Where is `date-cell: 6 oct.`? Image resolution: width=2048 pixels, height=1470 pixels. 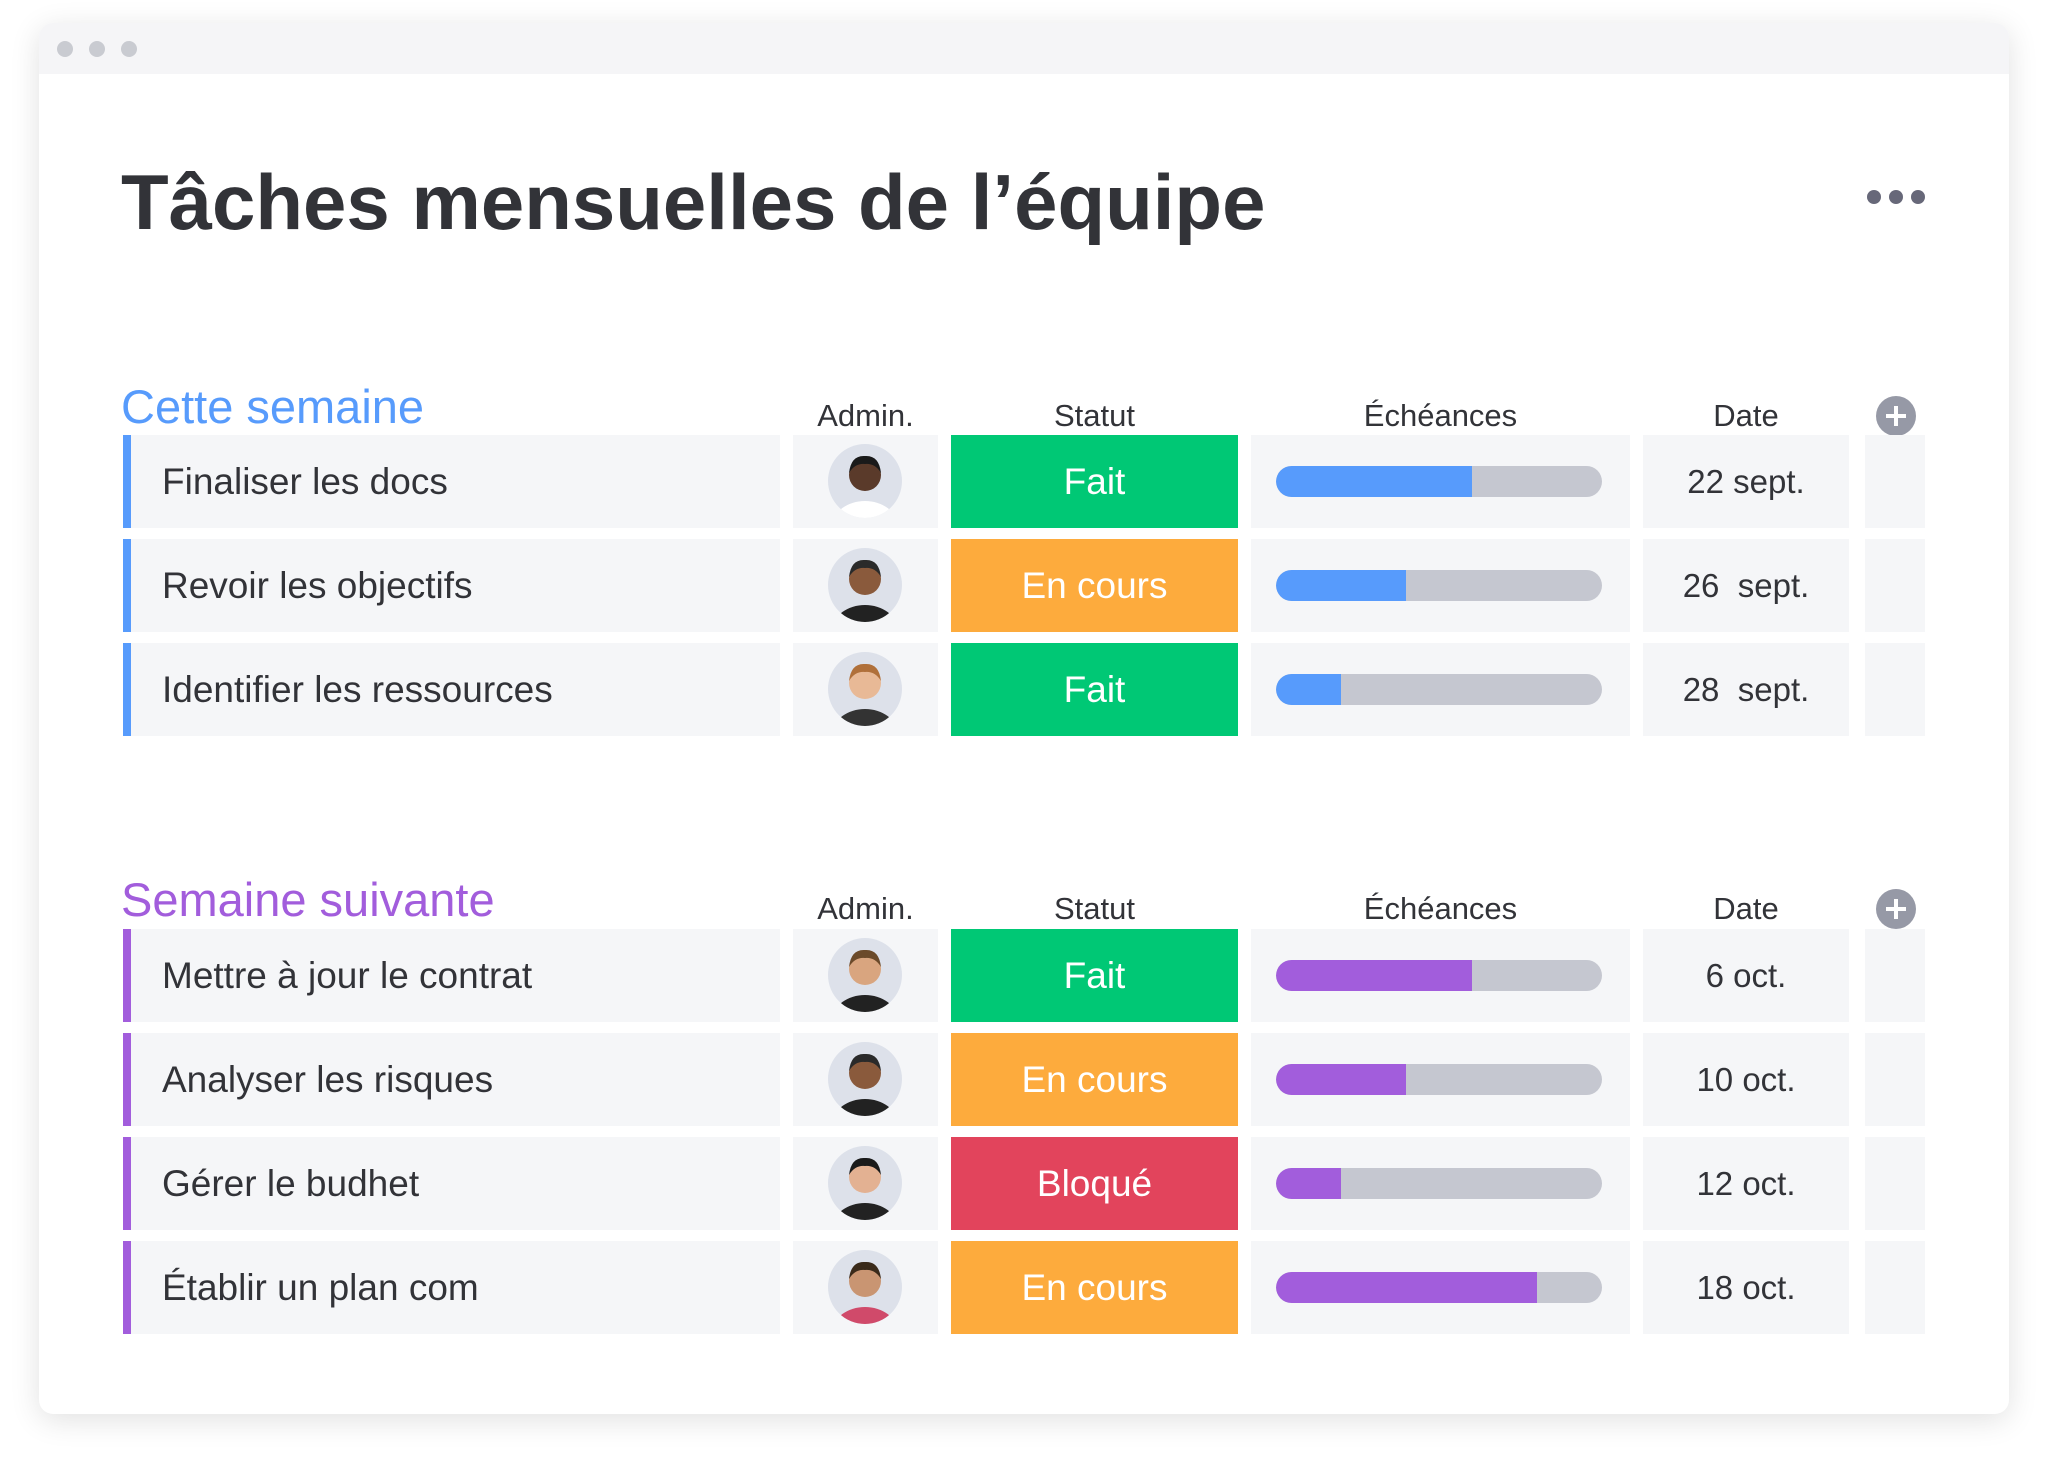 date-cell: 6 oct. is located at coordinates (1746, 975).